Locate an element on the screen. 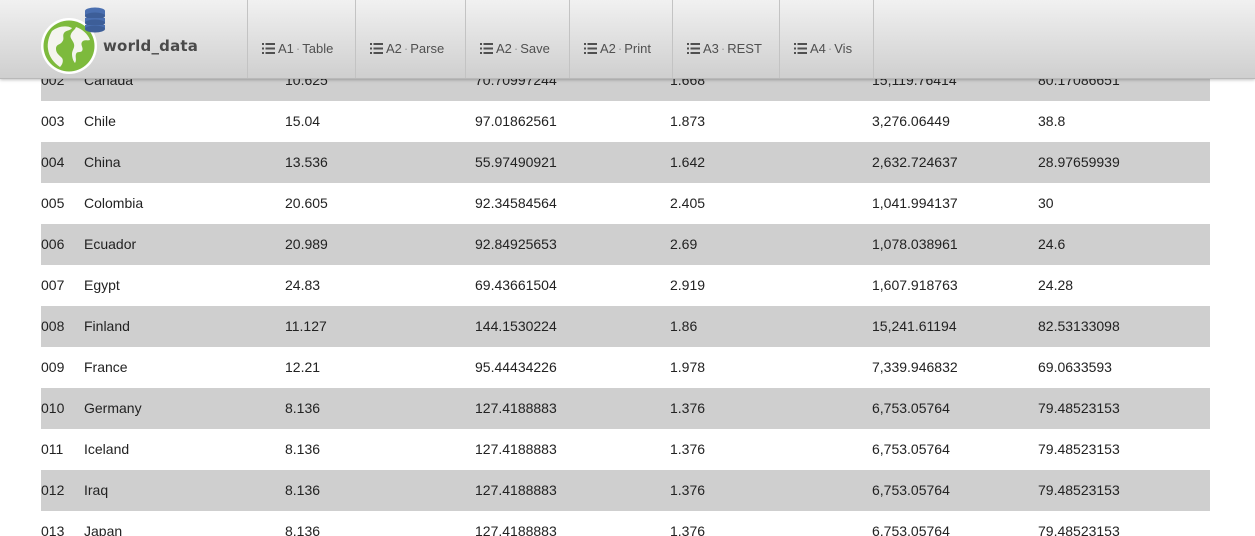  brand-name: world_data is located at coordinates (151, 46).